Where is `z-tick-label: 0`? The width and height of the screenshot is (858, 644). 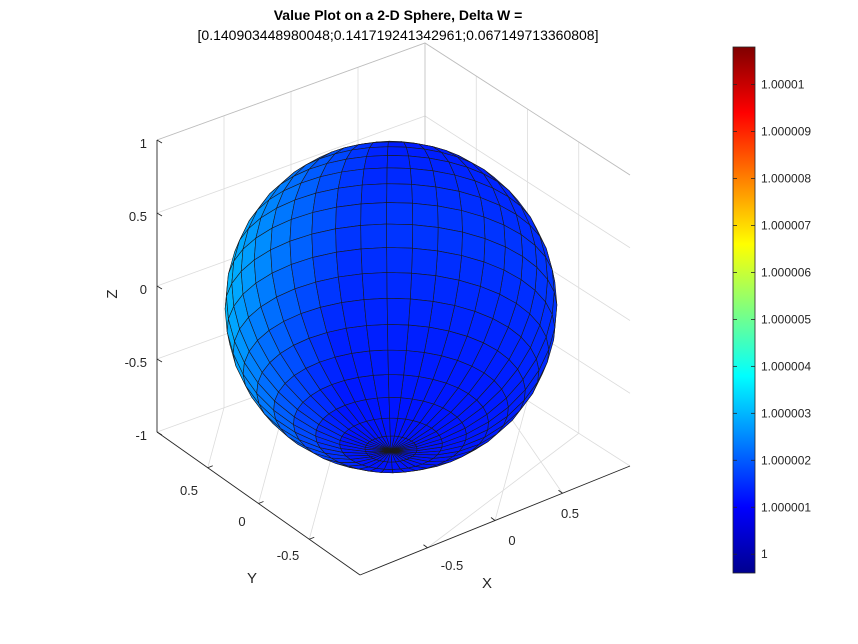
z-tick-label: 0 is located at coordinates (143, 289).